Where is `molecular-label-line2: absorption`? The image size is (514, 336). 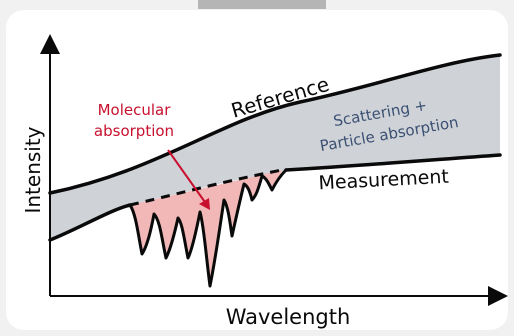
molecular-label-line2: absorption is located at coordinates (134, 131).